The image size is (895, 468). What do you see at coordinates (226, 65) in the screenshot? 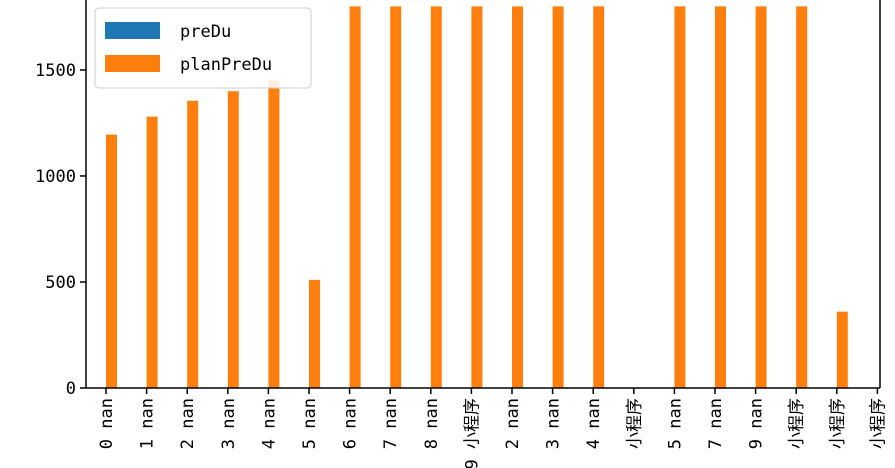
I see `legend-label-planPreDu: planPreDu` at bounding box center [226, 65].